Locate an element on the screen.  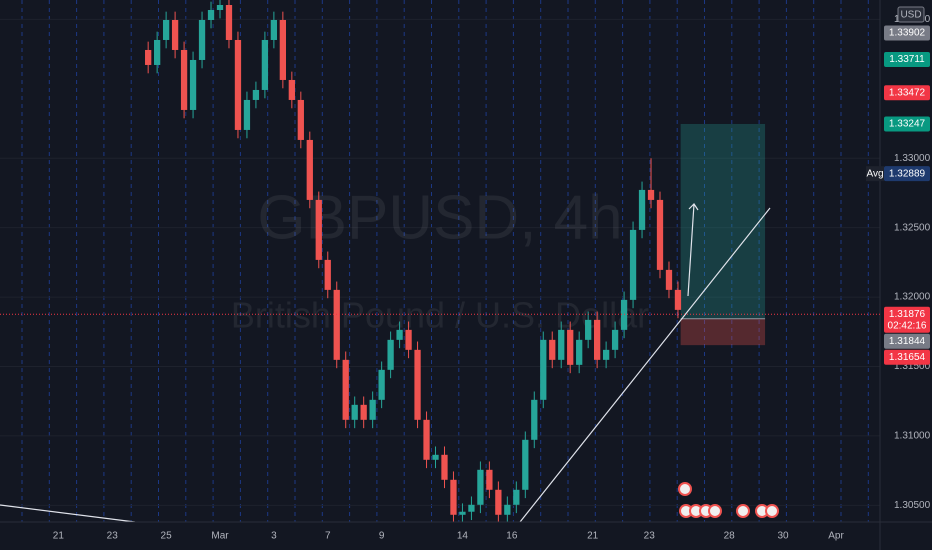
currency: USD is located at coordinates (910, 15).